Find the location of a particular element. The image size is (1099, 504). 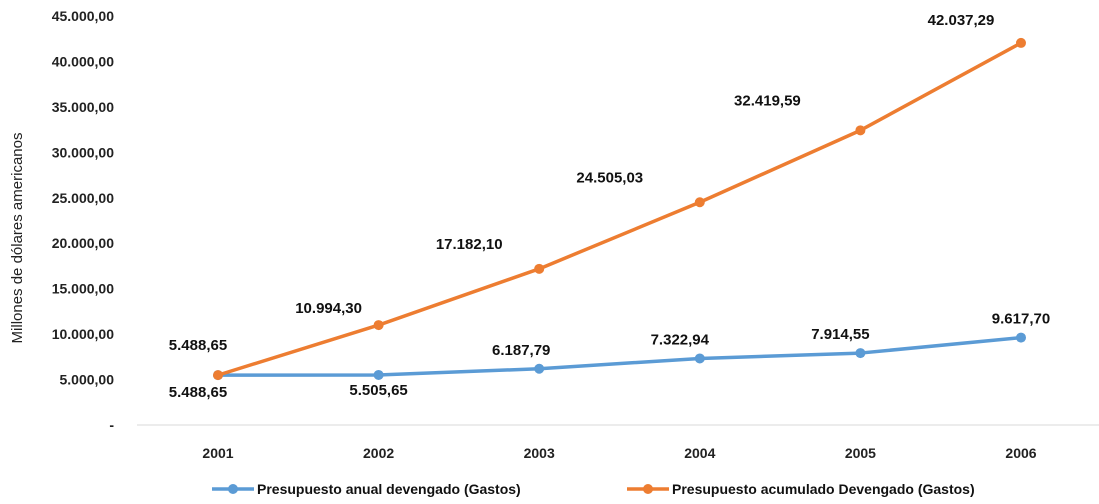

x-tick-label: 2002 is located at coordinates (378, 453).